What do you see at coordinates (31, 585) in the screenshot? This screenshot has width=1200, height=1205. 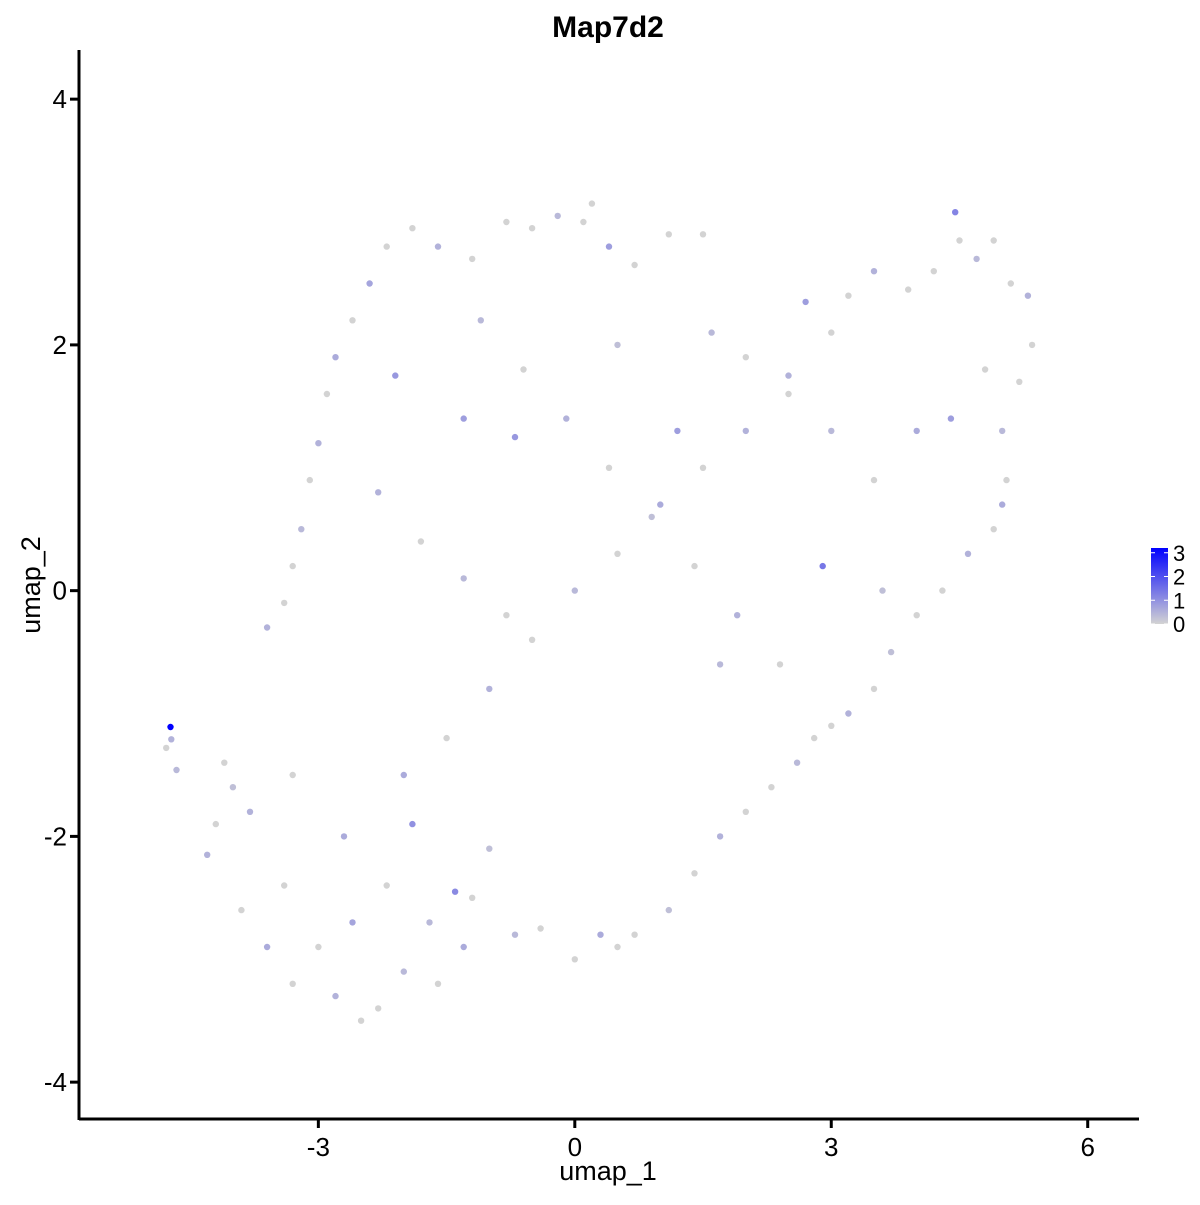 I see `y-axis-title: umap_2` at bounding box center [31, 585].